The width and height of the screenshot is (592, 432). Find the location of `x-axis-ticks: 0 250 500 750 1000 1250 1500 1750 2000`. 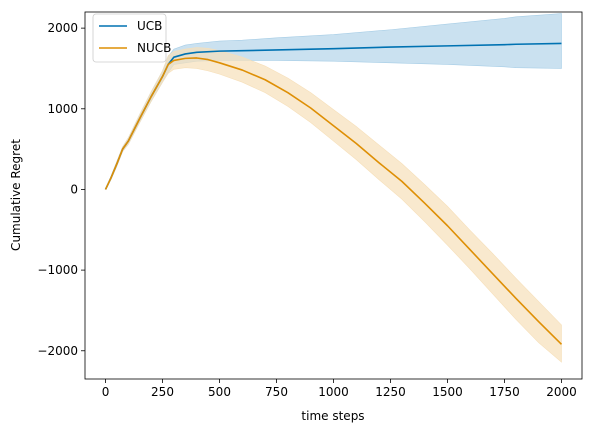

x-axis-ticks: 0 250 500 750 1000 1250 1500 1750 2000 is located at coordinates (339, 389).